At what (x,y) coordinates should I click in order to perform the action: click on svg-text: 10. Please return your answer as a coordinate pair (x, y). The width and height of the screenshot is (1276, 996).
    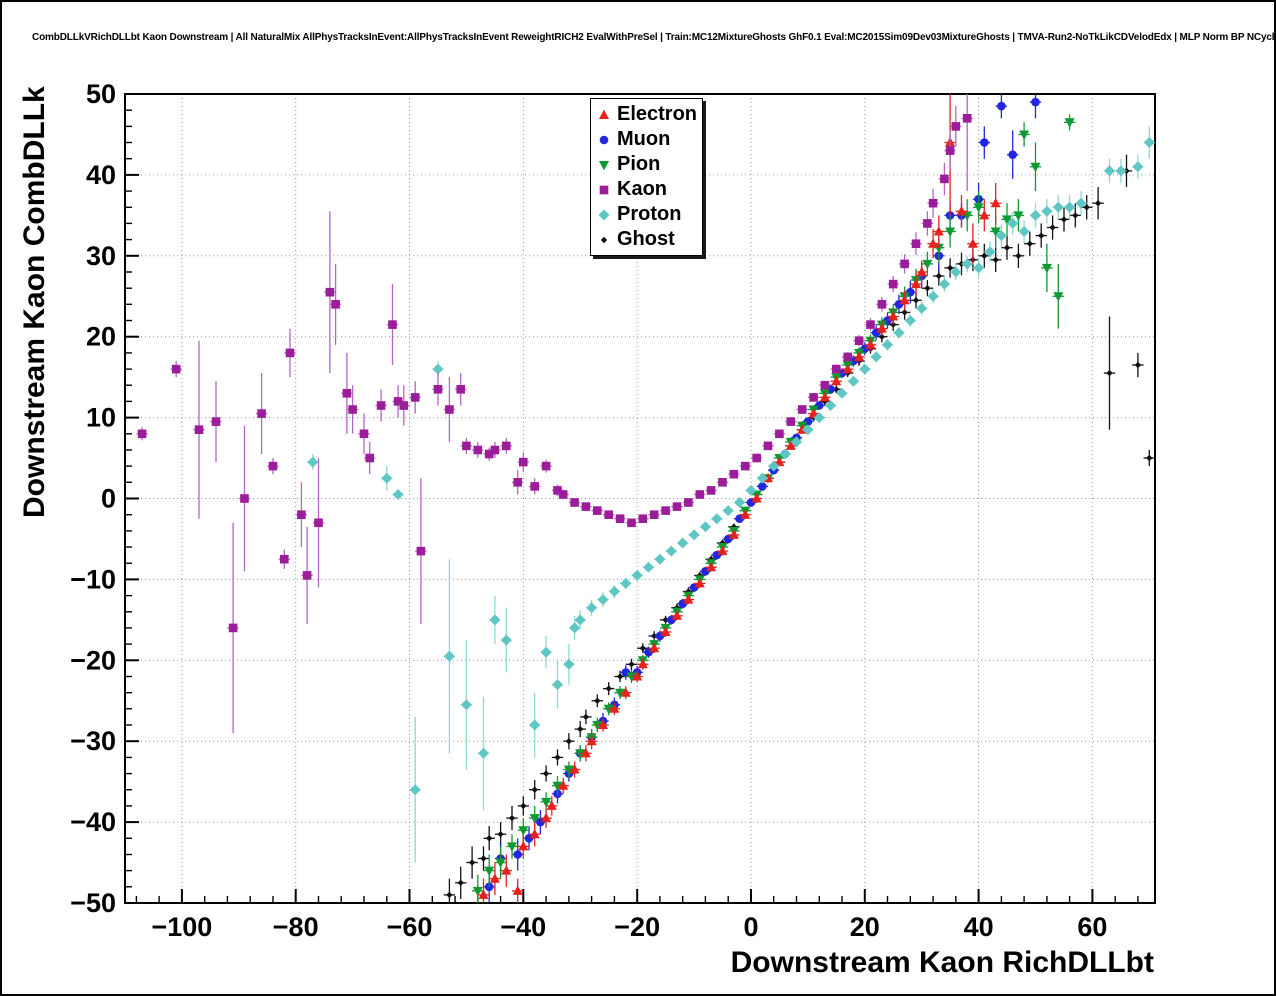
    Looking at the image, I should click on (101, 418).